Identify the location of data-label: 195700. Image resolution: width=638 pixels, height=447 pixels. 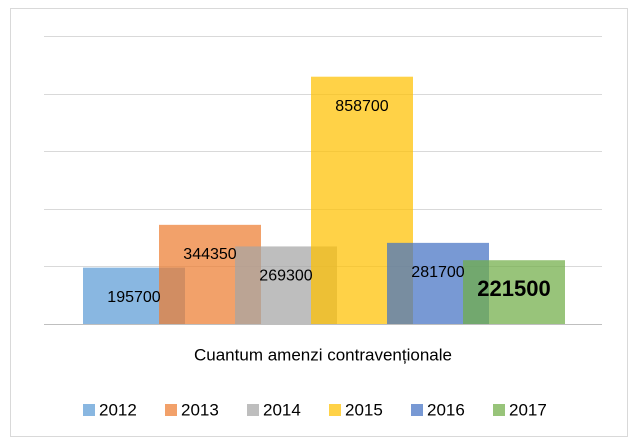
(133, 297).